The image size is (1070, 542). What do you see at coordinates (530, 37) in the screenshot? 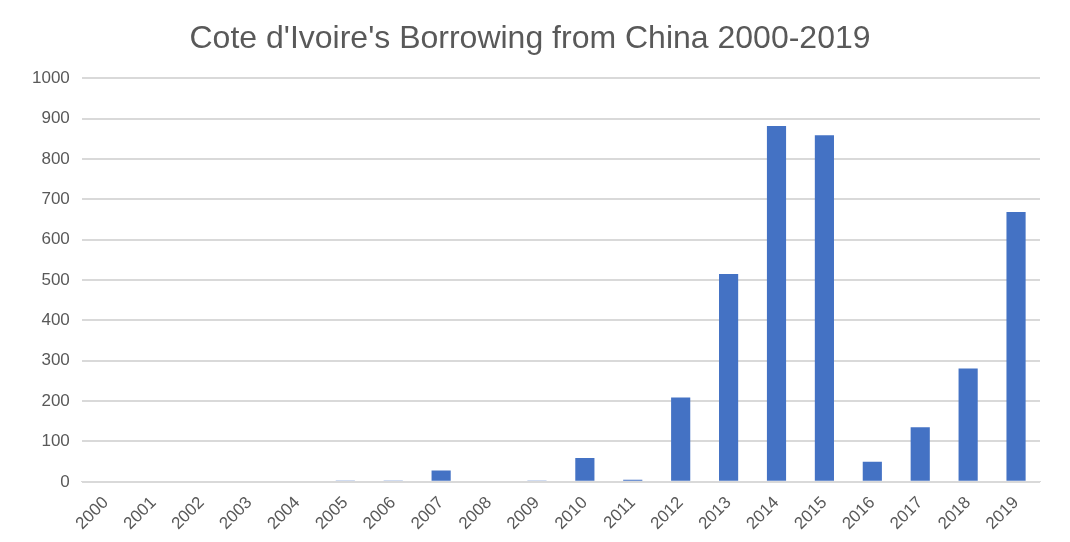
I see `chart-title: Cote d'Ivoire's Borrowing from China 2000-2019` at bounding box center [530, 37].